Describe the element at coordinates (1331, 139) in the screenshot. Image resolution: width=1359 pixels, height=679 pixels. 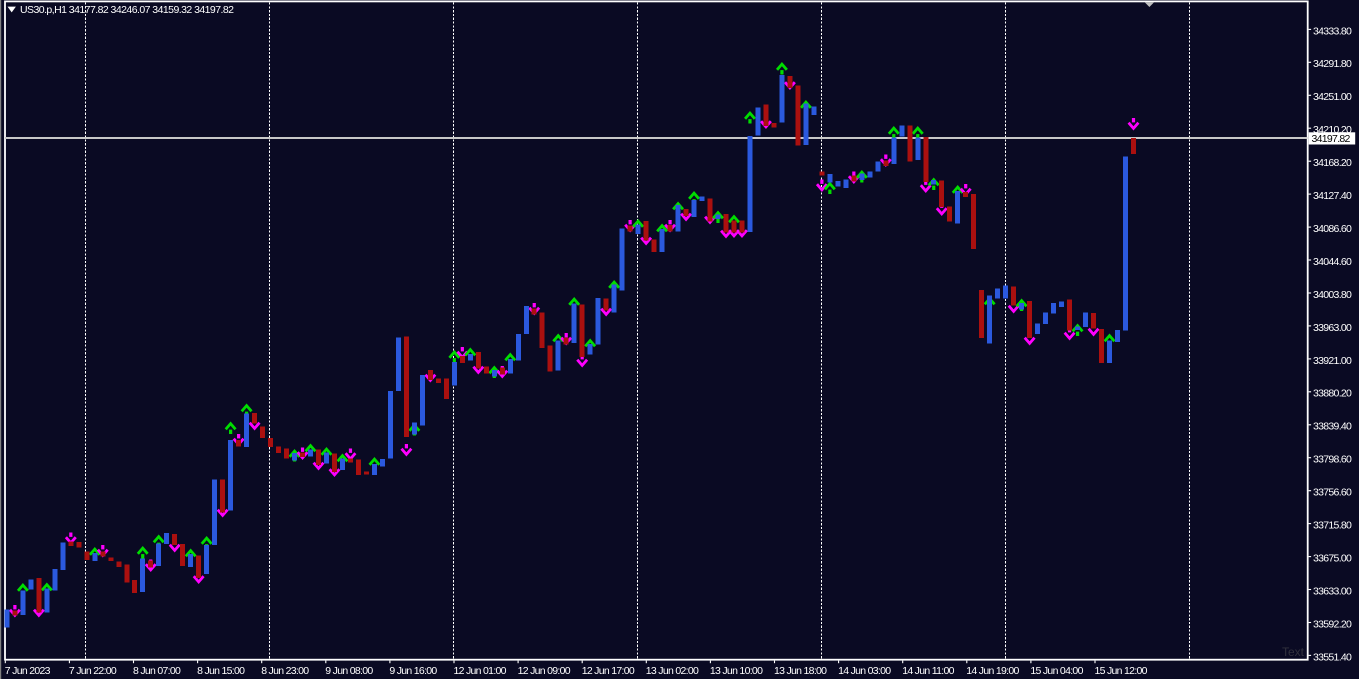
I see `svg-text: 34197.82` at that location.